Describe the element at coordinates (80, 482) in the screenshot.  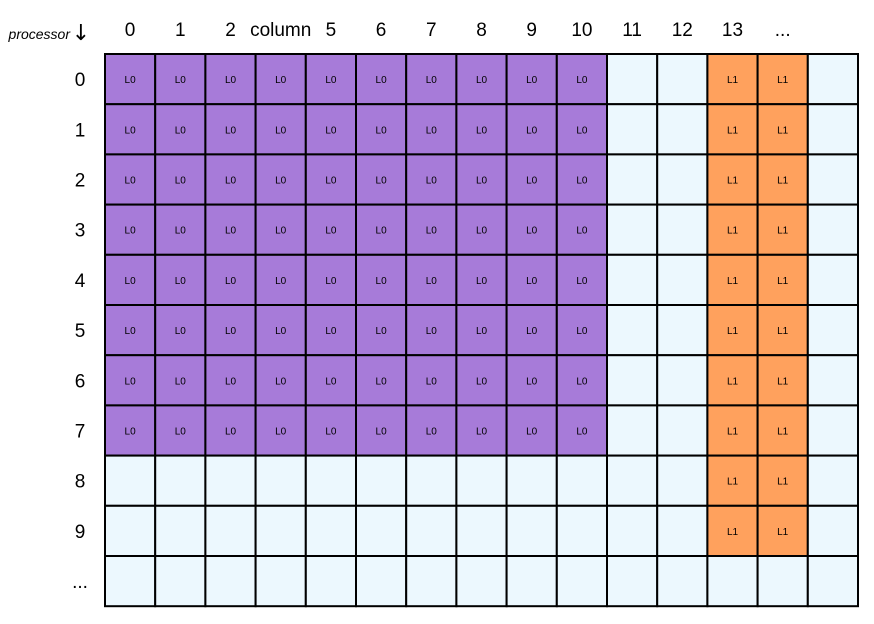
I see `row-header-8: 8` at that location.